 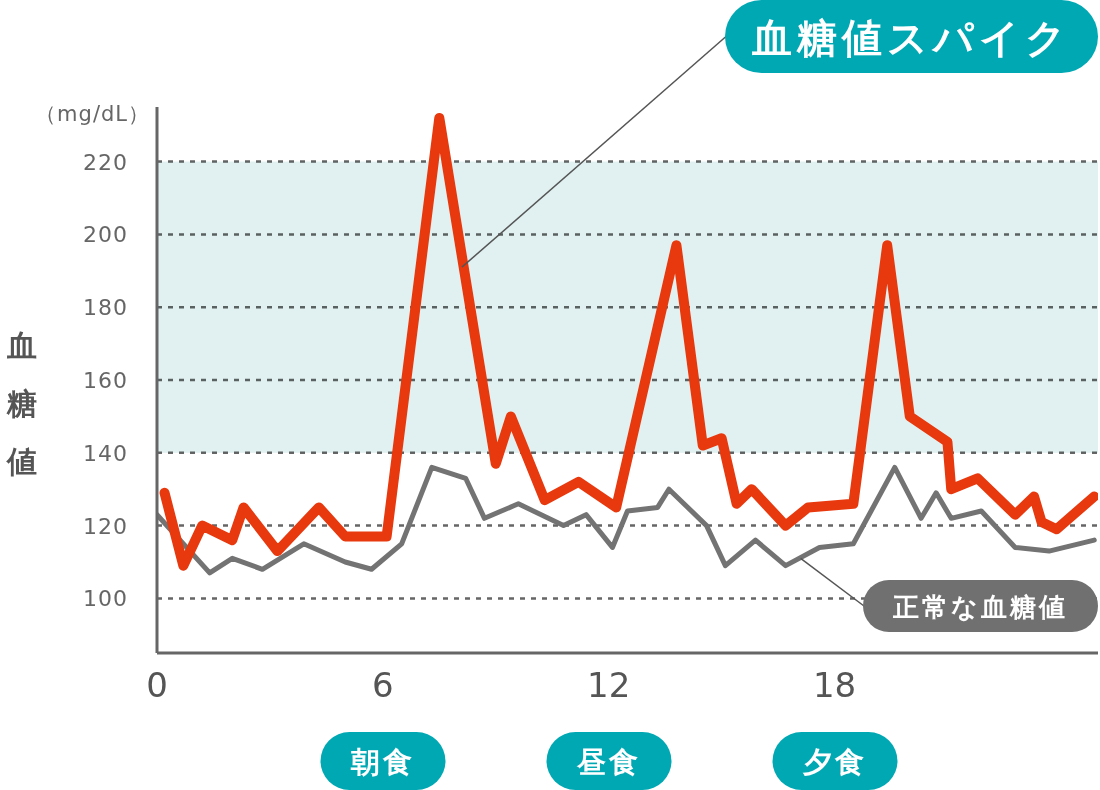 I want to click on x-tick-label: 0, so click(x=157, y=684).